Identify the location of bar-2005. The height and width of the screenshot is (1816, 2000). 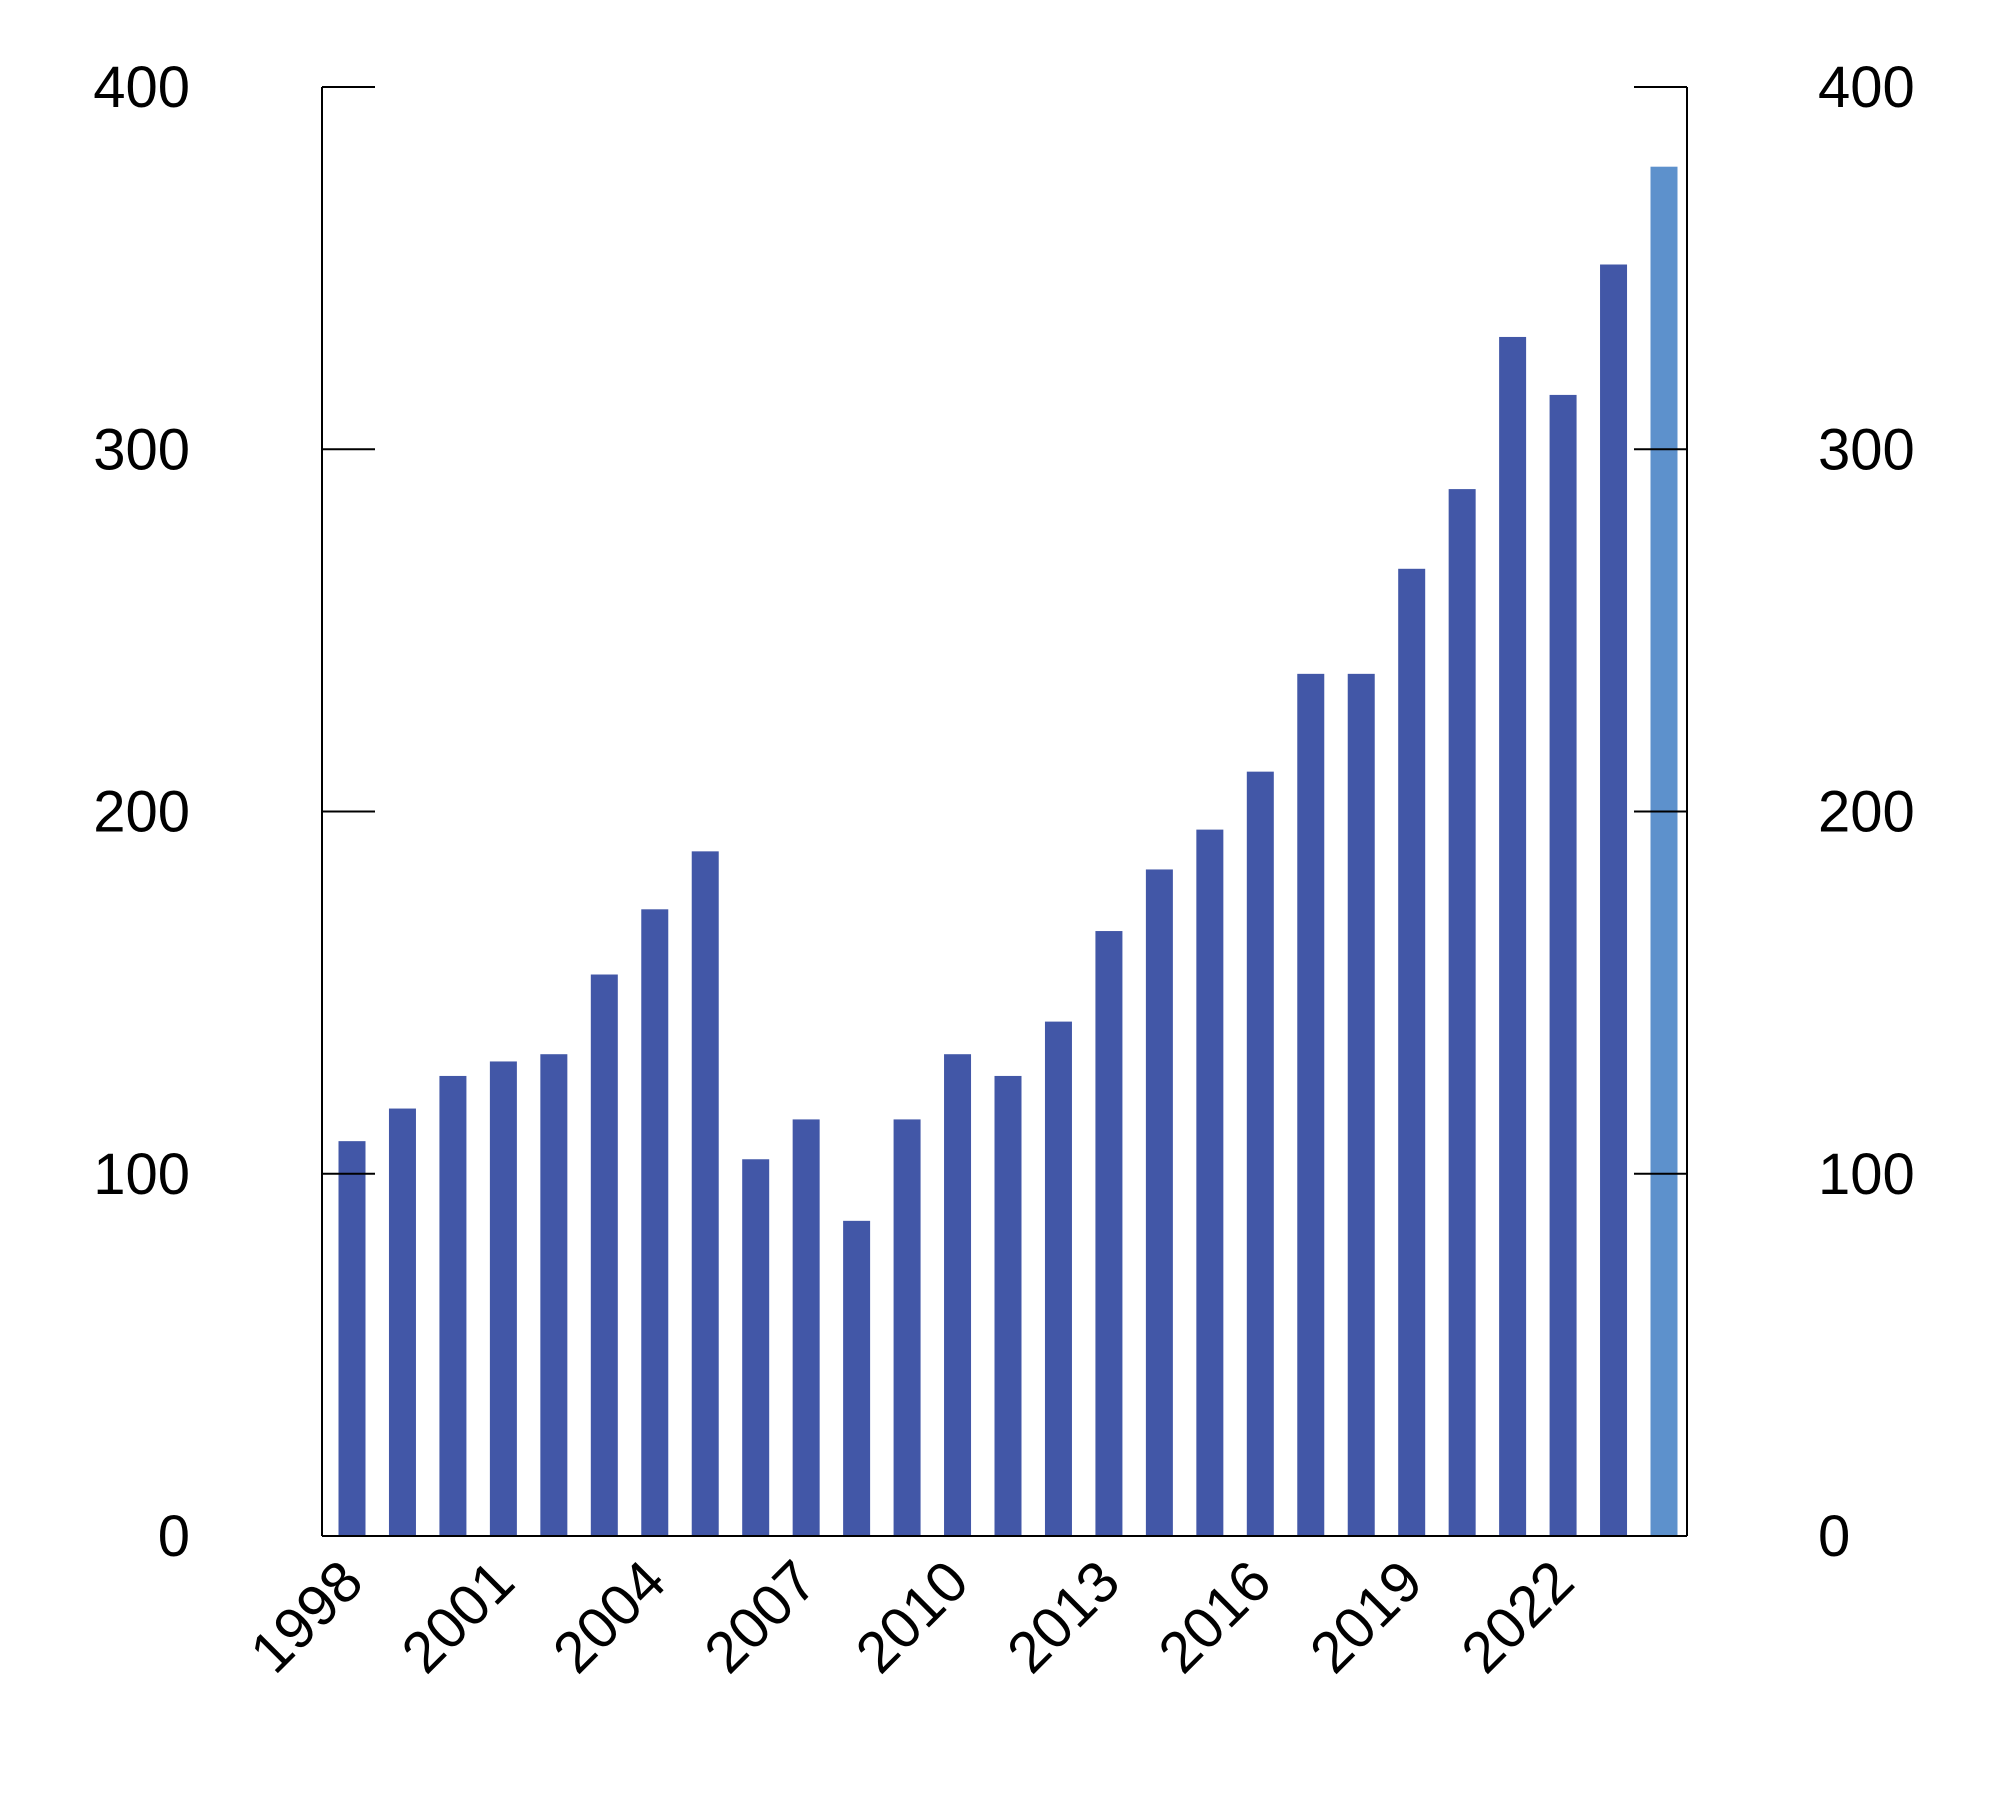
(705, 1193).